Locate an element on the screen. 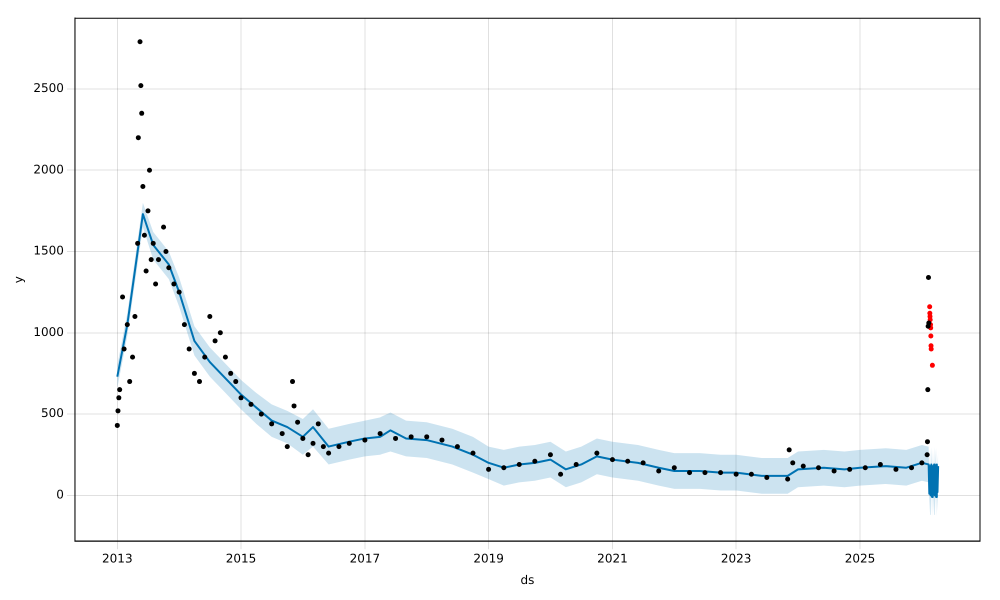 Image resolution: width=1000 pixels, height=600 pixels. x-tick-label: 2015 is located at coordinates (241, 559).